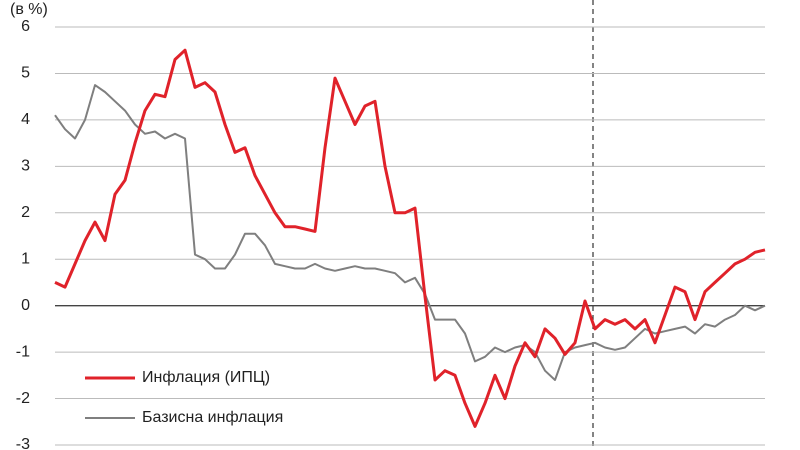 Image resolution: width=800 pixels, height=450 pixels. What do you see at coordinates (25, 166) in the screenshot?
I see `y-tick-label: 3` at bounding box center [25, 166].